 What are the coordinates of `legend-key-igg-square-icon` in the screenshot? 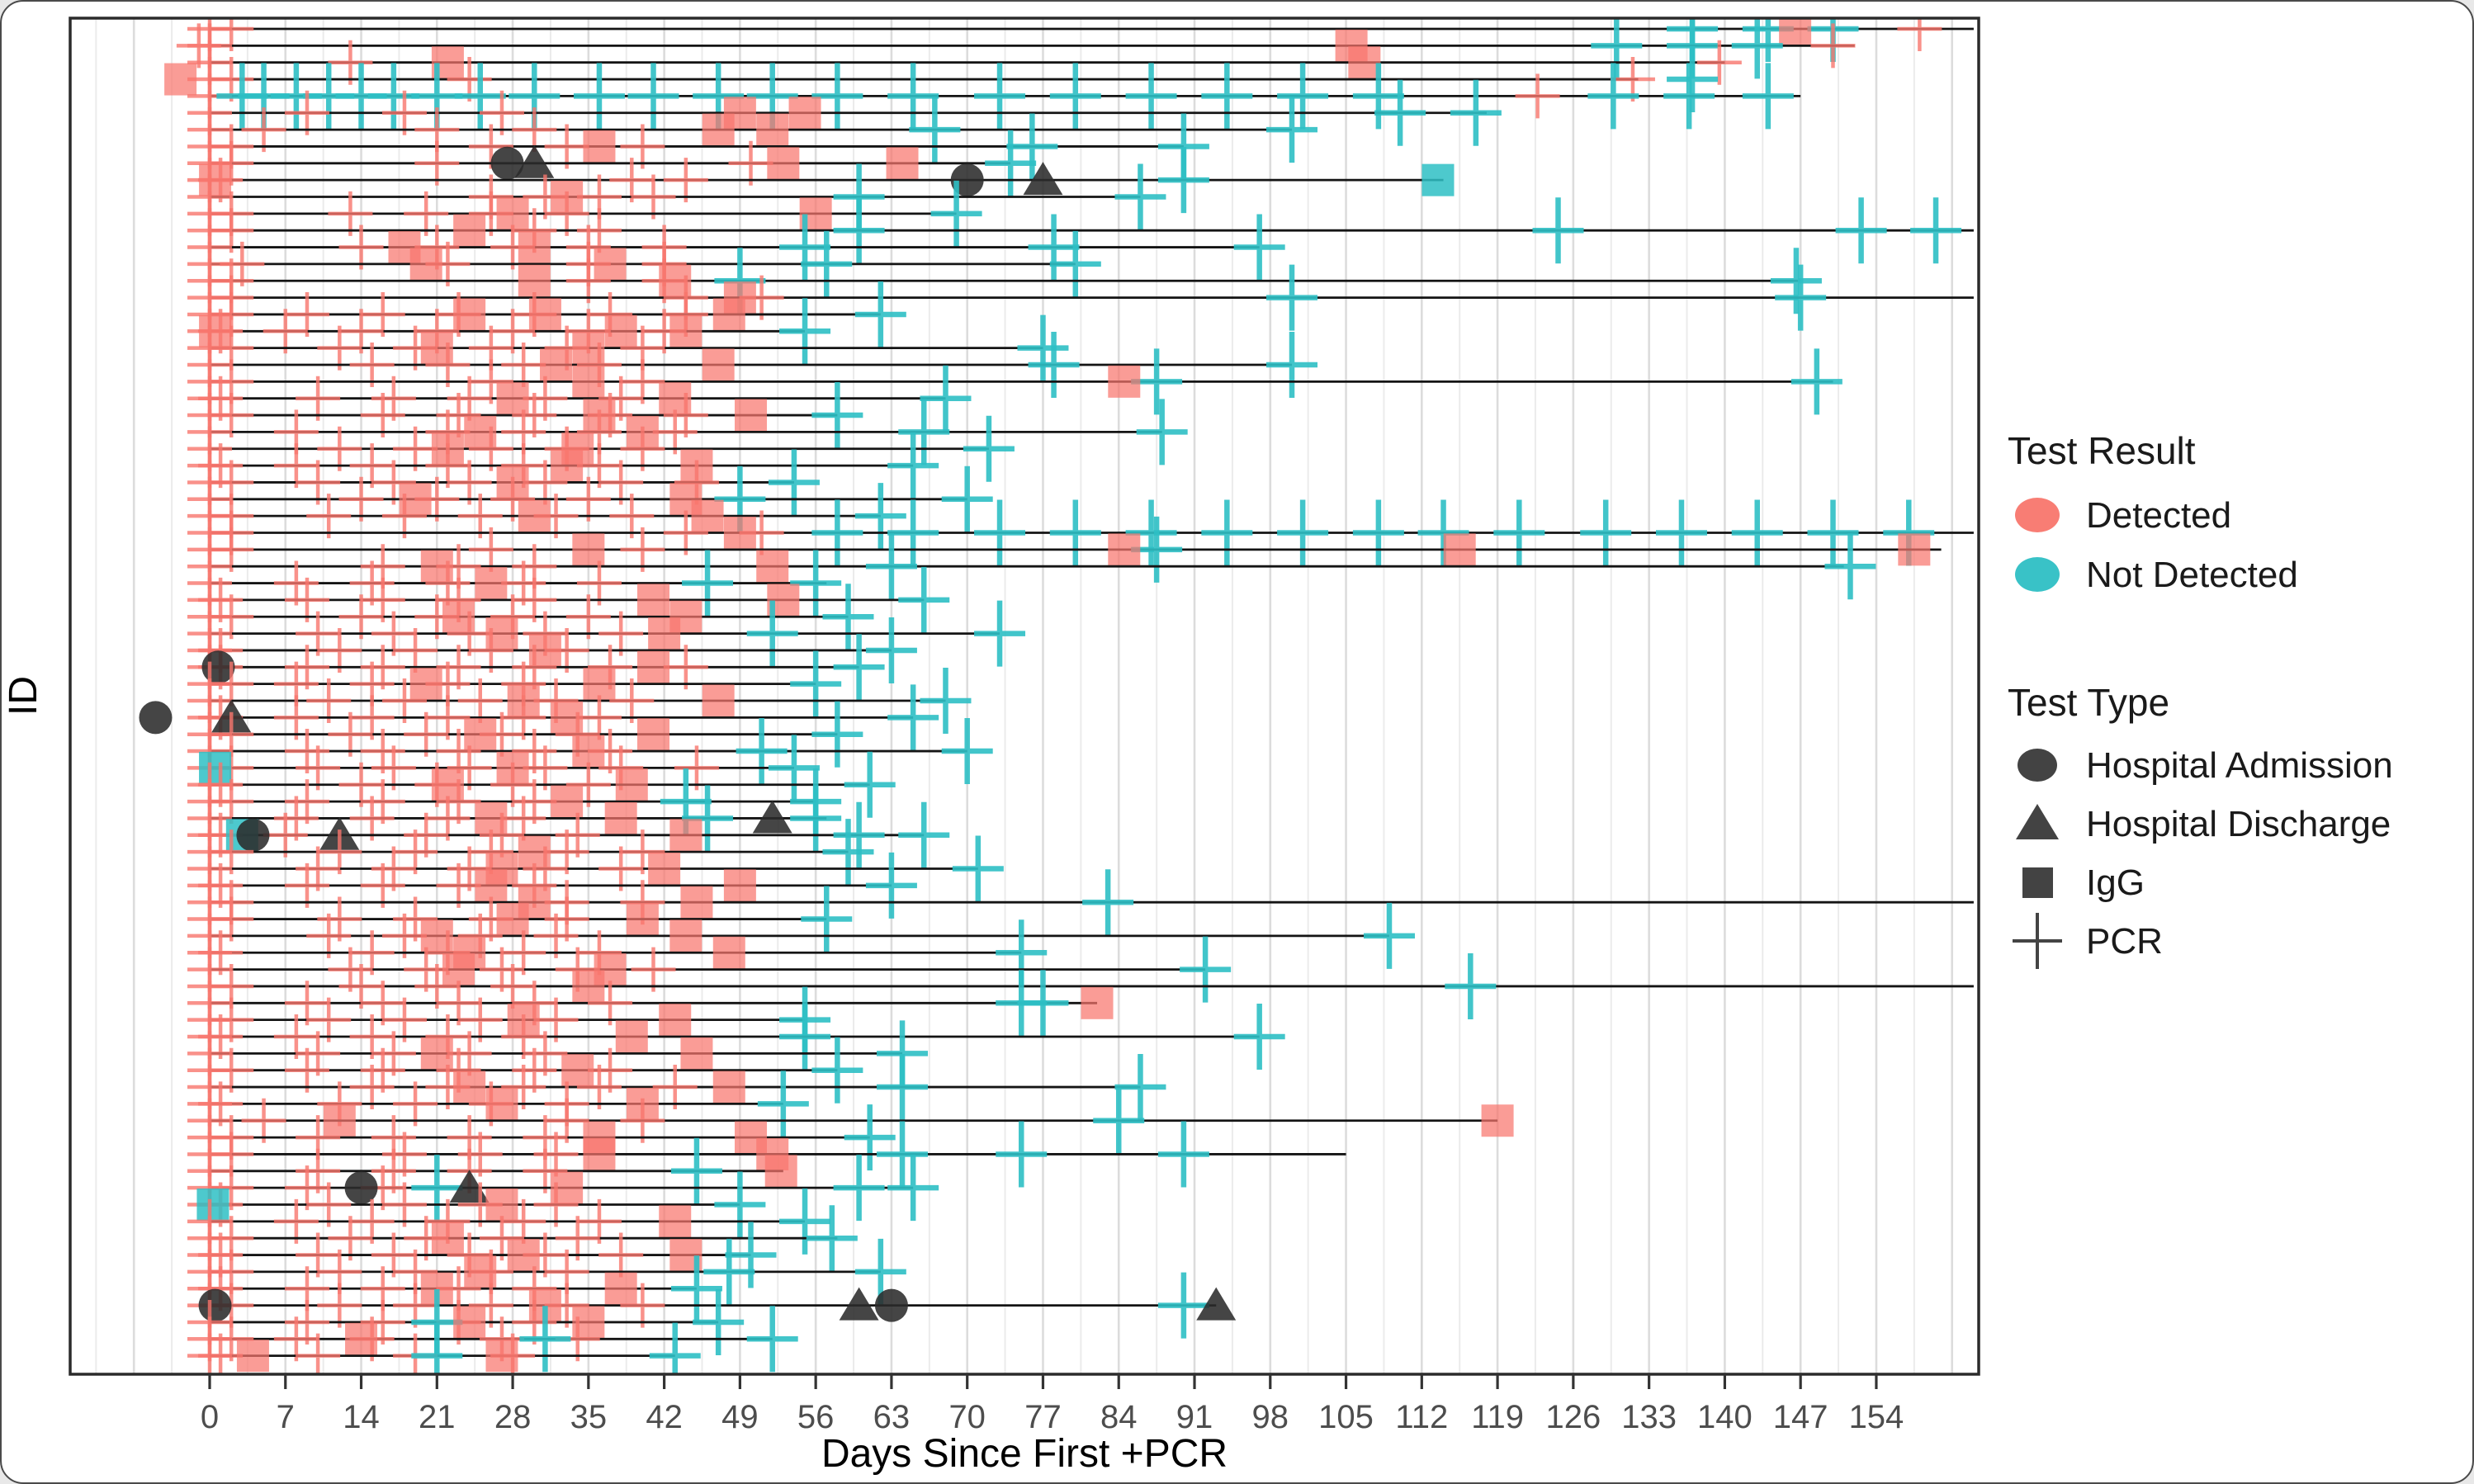 It's located at (2037, 882).